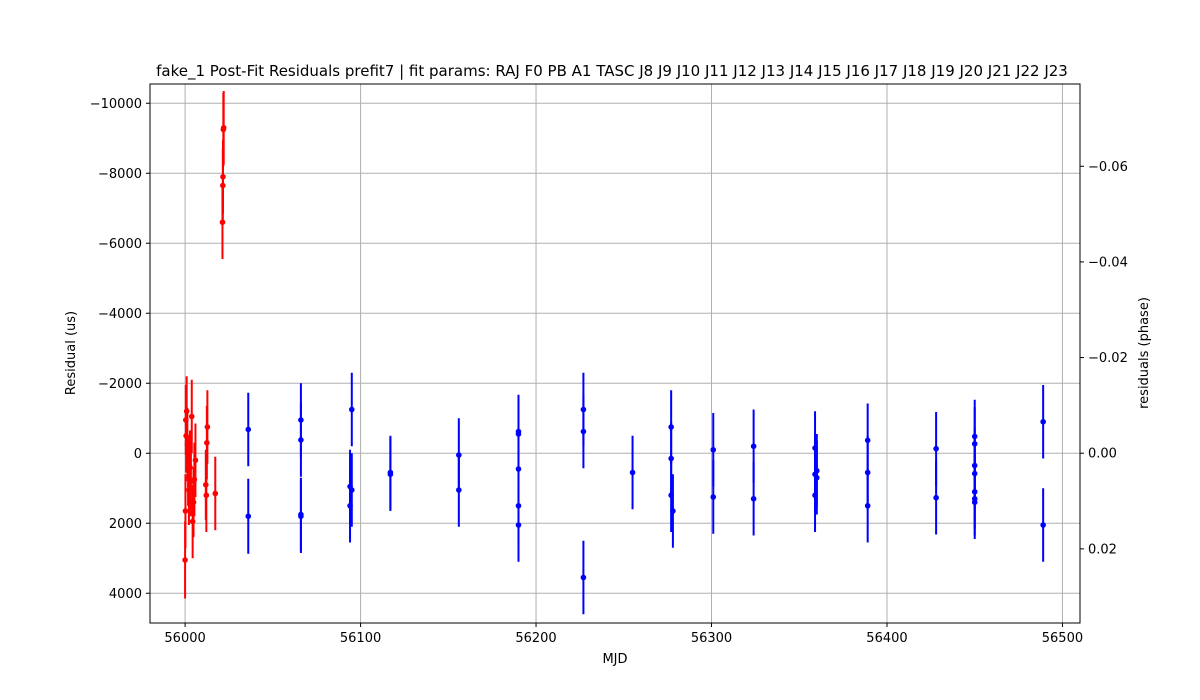  I want to click on y-axis-label: Residual (us), so click(71, 353).